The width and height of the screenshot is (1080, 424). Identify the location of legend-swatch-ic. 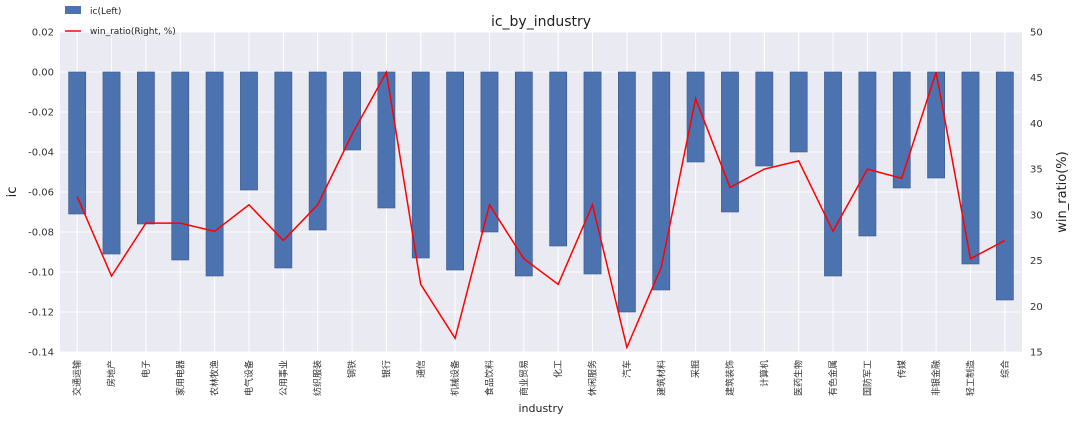
(73, 10).